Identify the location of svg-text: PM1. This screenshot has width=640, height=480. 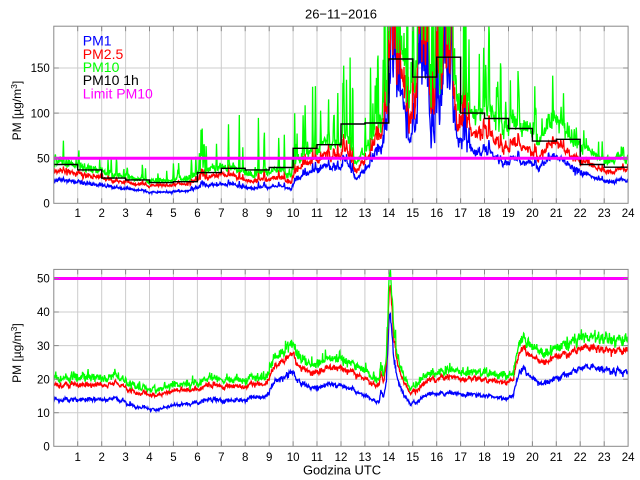
(97, 41).